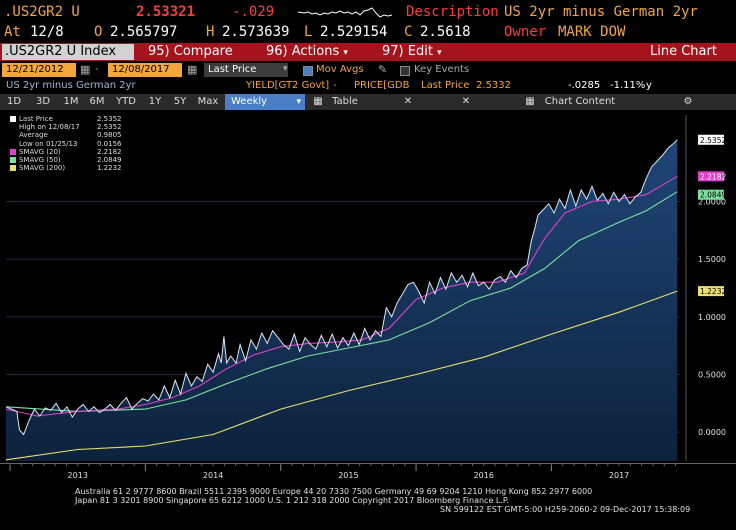 The height and width of the screenshot is (530, 736). What do you see at coordinates (246, 70) in the screenshot?
I see `price-field-select: Last Price` at bounding box center [246, 70].